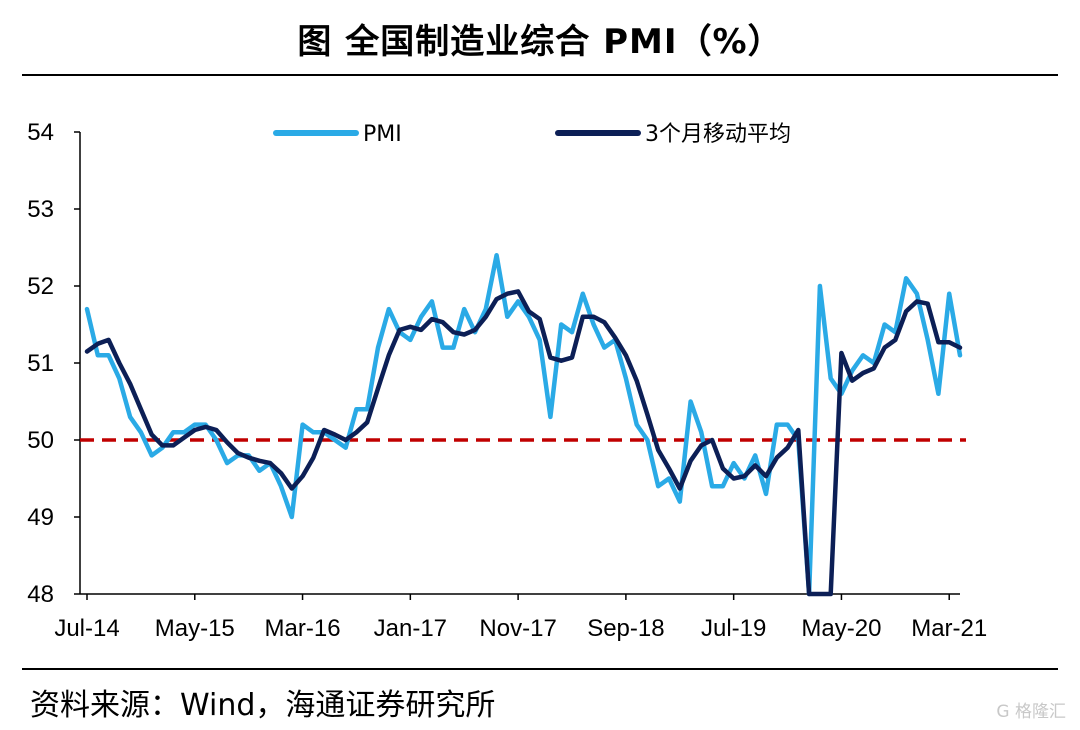  I want to click on legend-label: PMI, so click(382, 134).